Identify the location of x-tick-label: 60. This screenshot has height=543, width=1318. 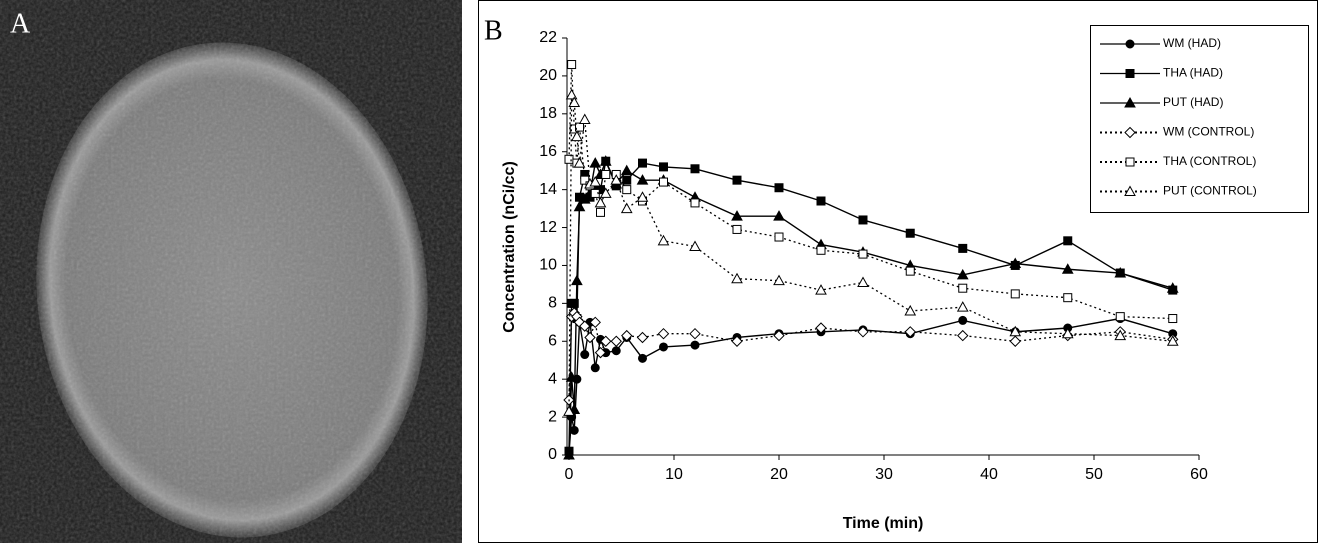
(1199, 474).